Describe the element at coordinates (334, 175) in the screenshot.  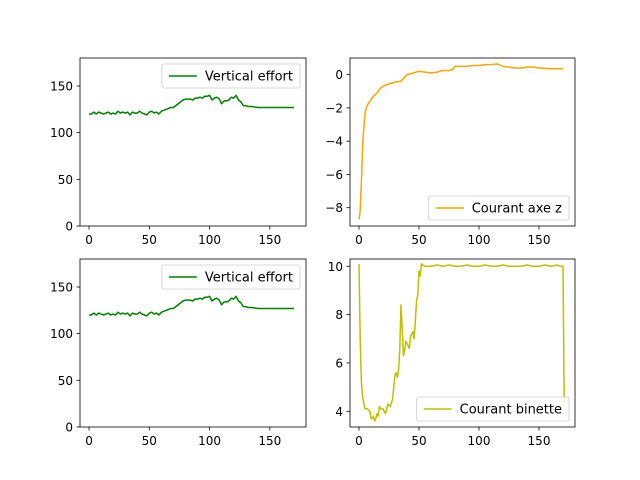
I see `y-tick-label: −6` at that location.